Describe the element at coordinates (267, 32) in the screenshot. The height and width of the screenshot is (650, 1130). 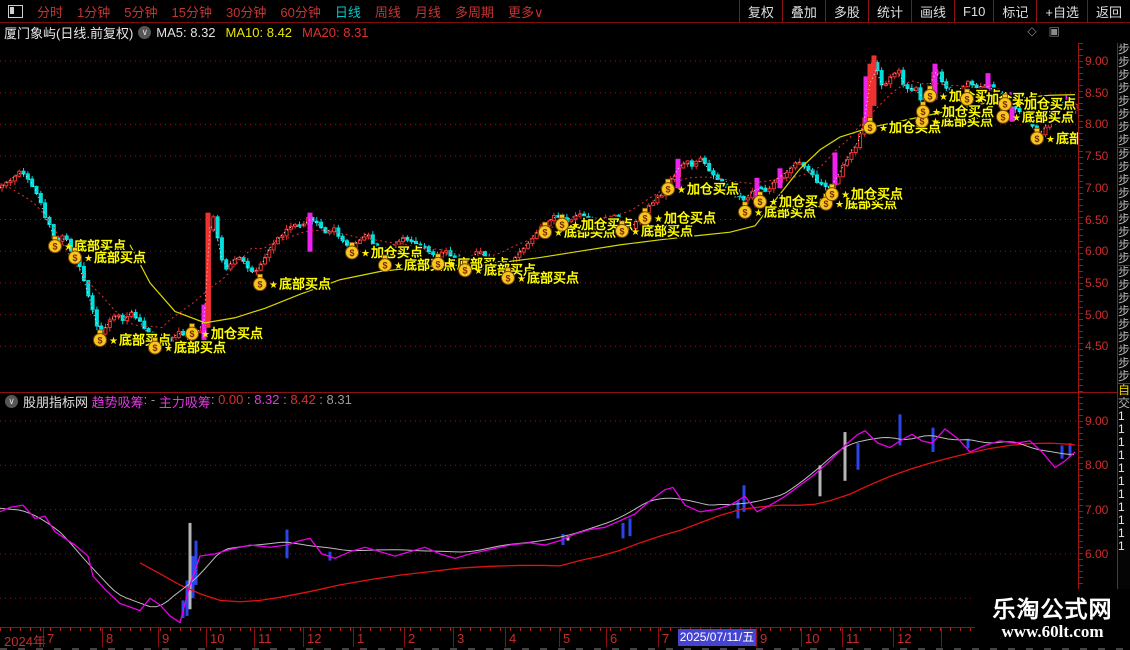
I see `ma-values: MA5: 8.32 MA10: 8.42 MA20: 8.31` at that location.